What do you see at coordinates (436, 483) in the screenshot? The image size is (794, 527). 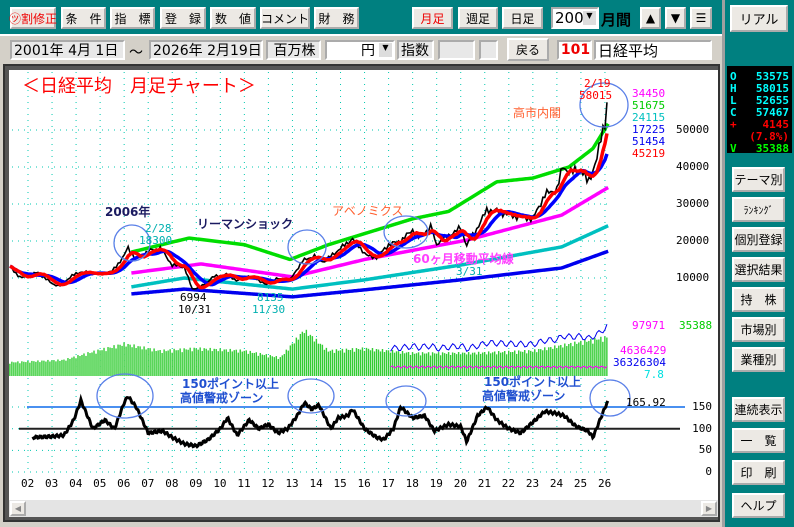 I see `x-tick-label: 19` at bounding box center [436, 483].